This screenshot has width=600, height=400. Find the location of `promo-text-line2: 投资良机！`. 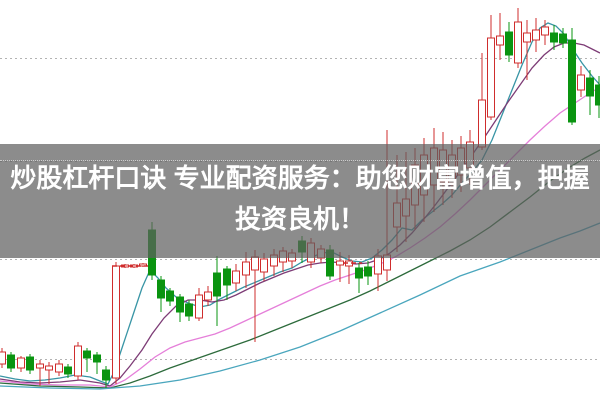

promo-text-line2: 投资良机！ is located at coordinates (299, 219).